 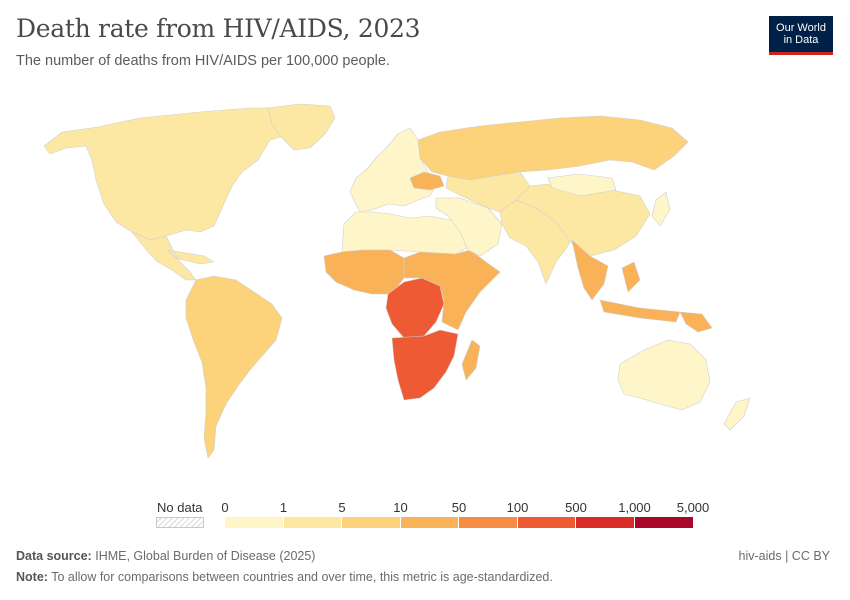 I want to click on legend-tick-label: 500, so click(x=576, y=507).